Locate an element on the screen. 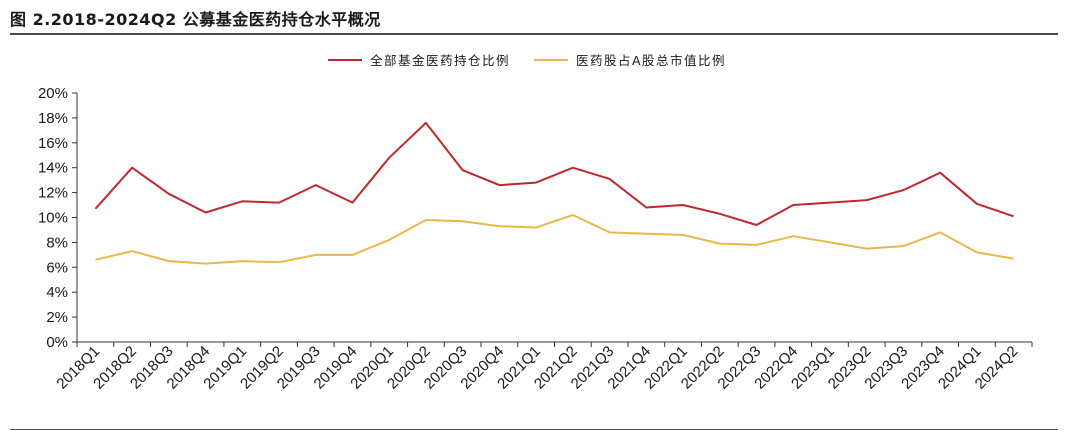  y-tick-label: 4% is located at coordinates (57, 292).